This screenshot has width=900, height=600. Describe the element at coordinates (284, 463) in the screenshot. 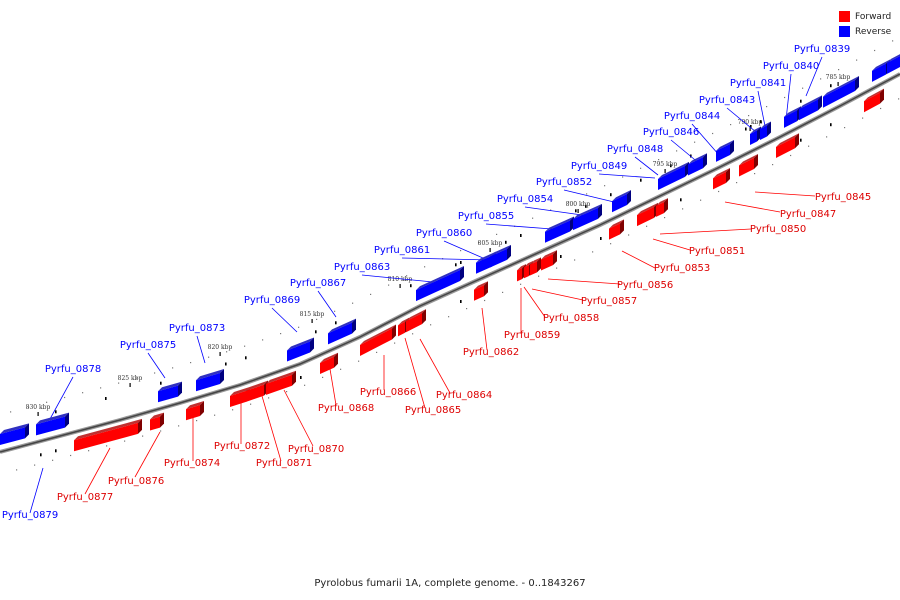

I see `forward-gene-label: Pyrfu_0871` at that location.